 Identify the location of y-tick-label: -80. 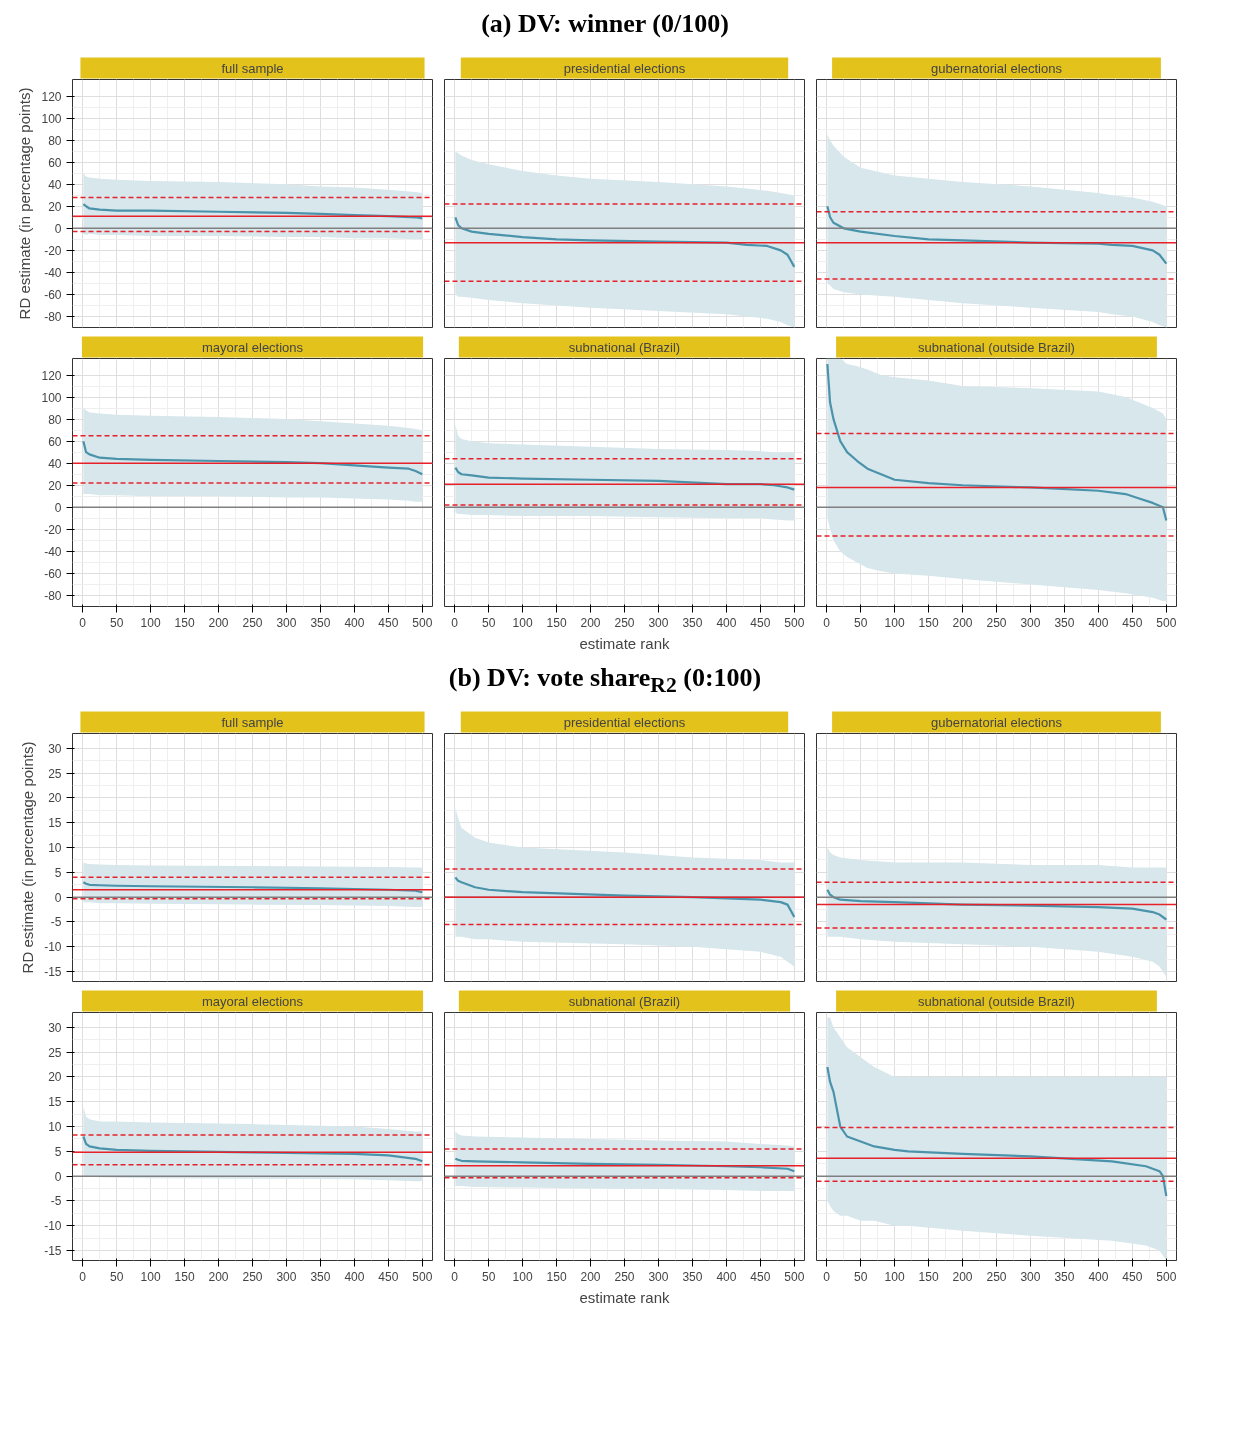
(53, 595).